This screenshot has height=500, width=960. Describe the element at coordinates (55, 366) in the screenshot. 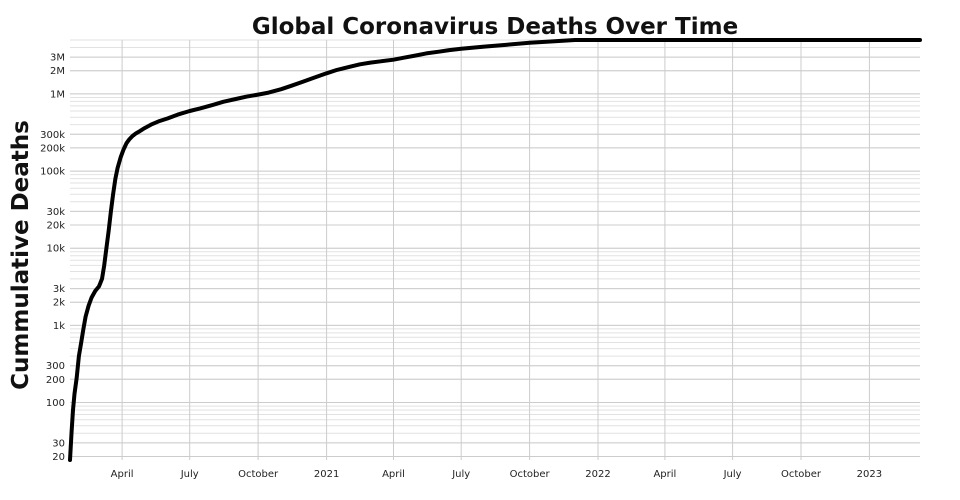

I see `y-tick-label: 300` at that location.